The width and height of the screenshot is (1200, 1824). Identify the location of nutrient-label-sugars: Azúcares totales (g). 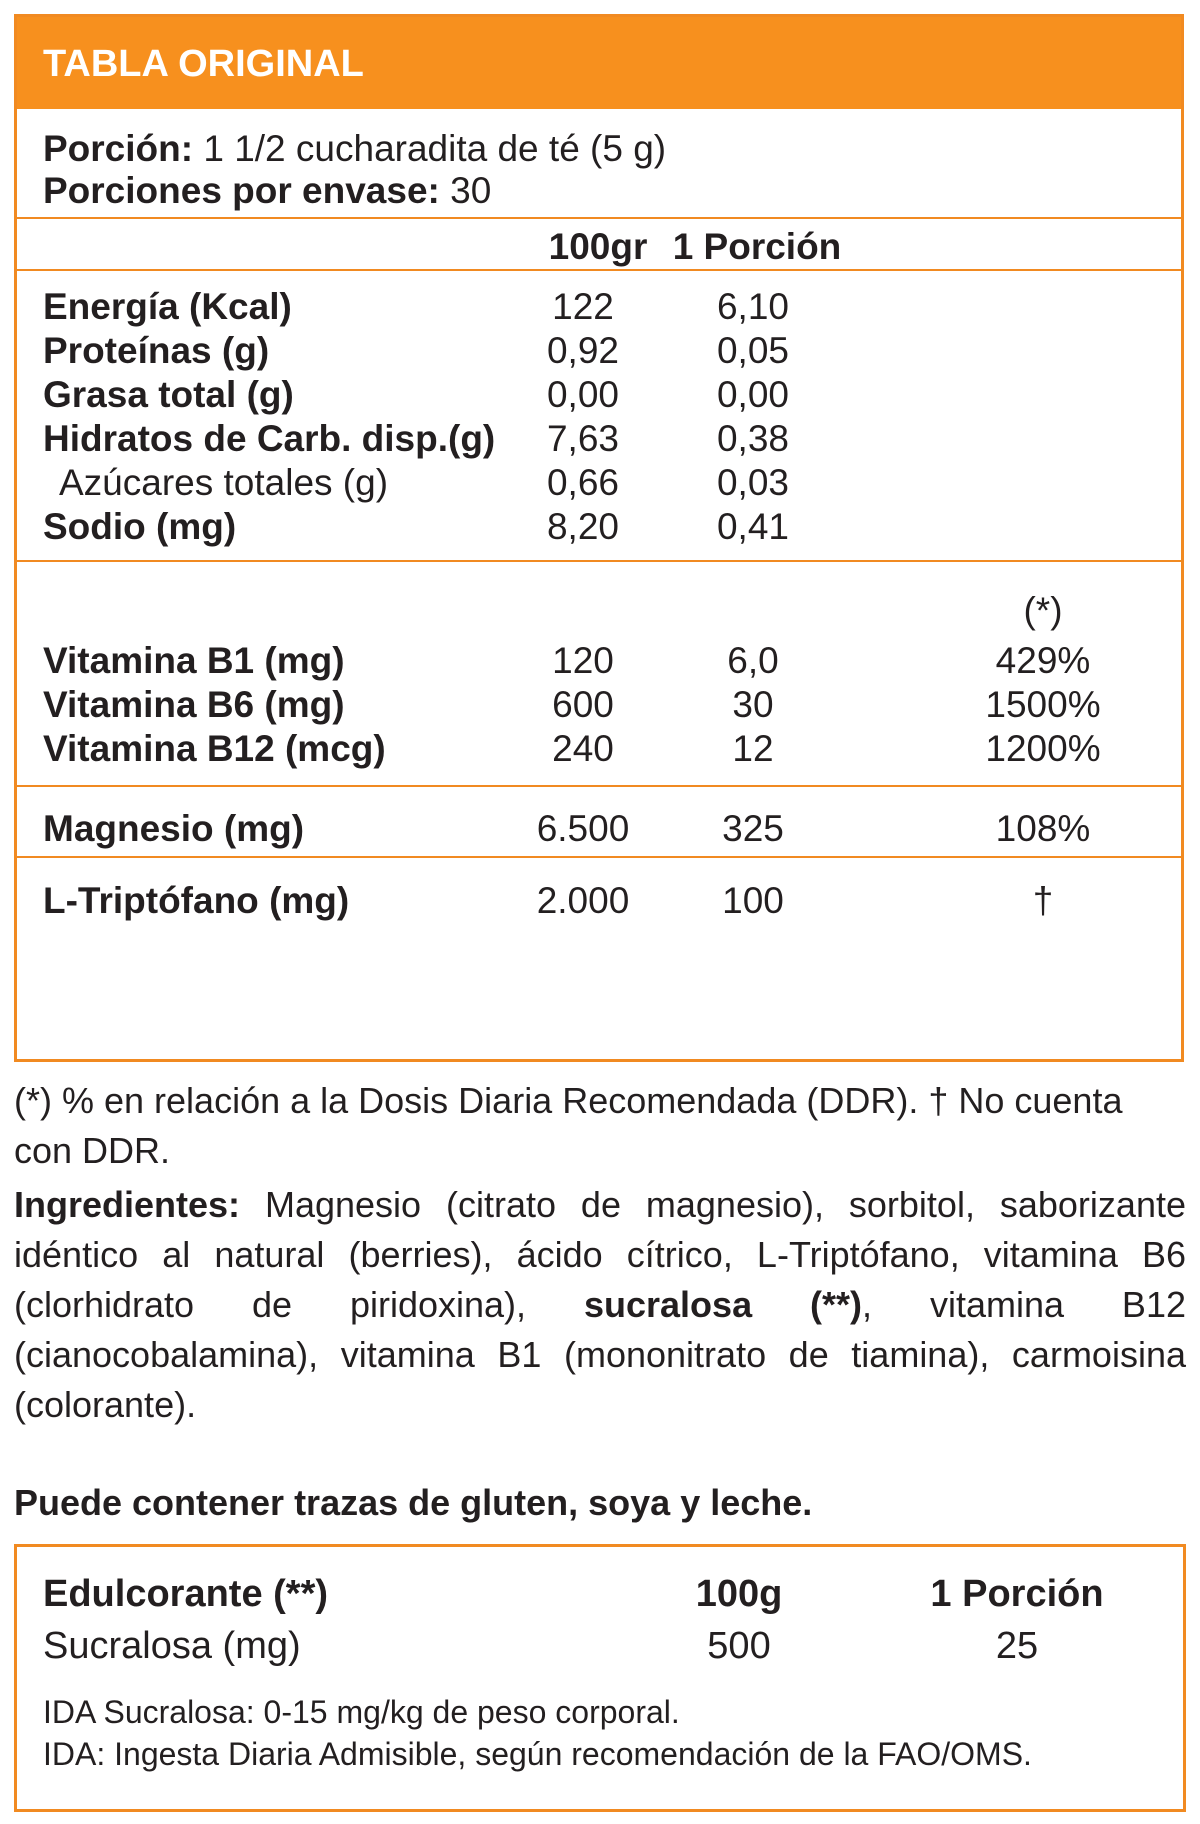
(224, 482).